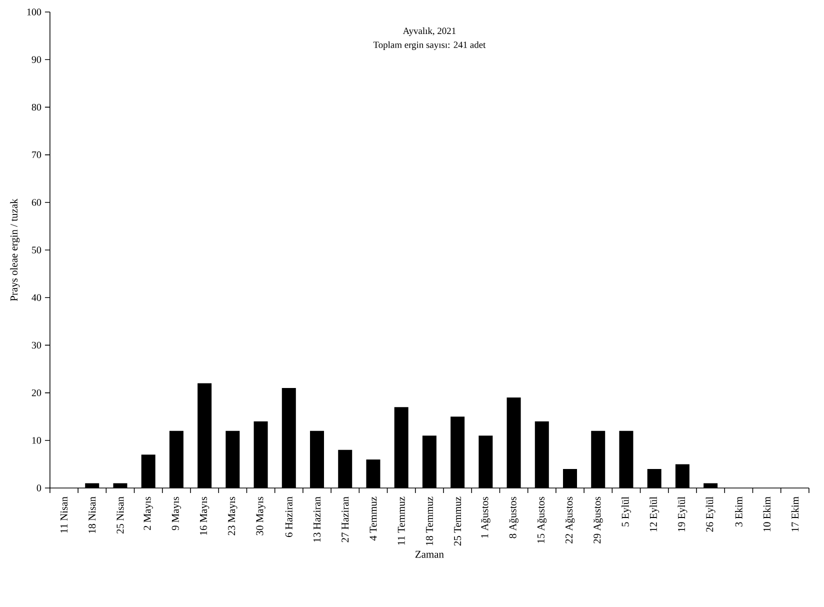 Image resolution: width=824 pixels, height=607 pixels. Describe the element at coordinates (37, 440) in the screenshot. I see `y-tick-label: 10` at that location.